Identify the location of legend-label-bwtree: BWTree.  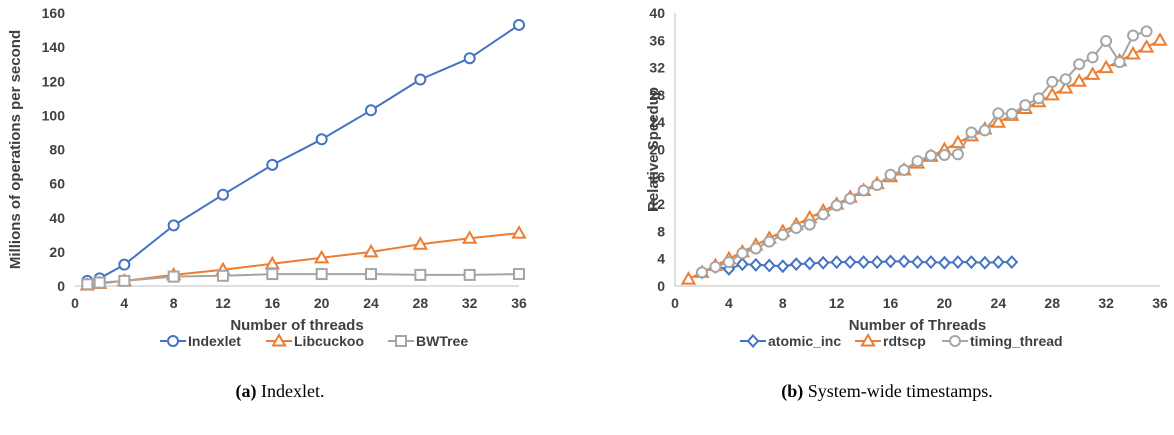
(442, 341).